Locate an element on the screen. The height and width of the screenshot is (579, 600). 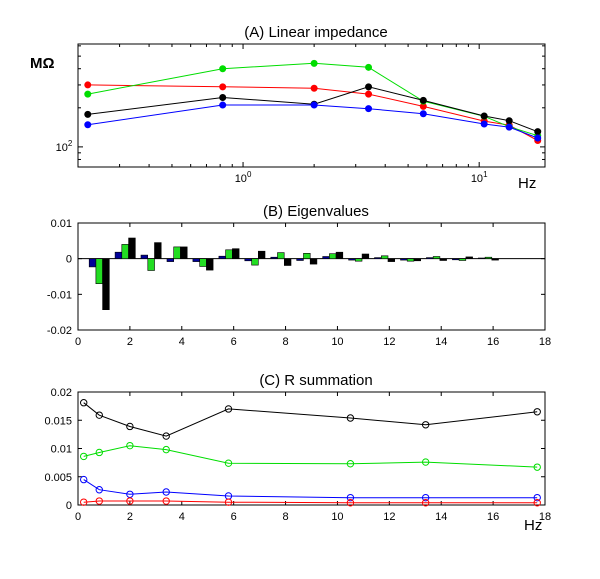
panel-c-x-tick-label: 14 is located at coordinates (441, 517).